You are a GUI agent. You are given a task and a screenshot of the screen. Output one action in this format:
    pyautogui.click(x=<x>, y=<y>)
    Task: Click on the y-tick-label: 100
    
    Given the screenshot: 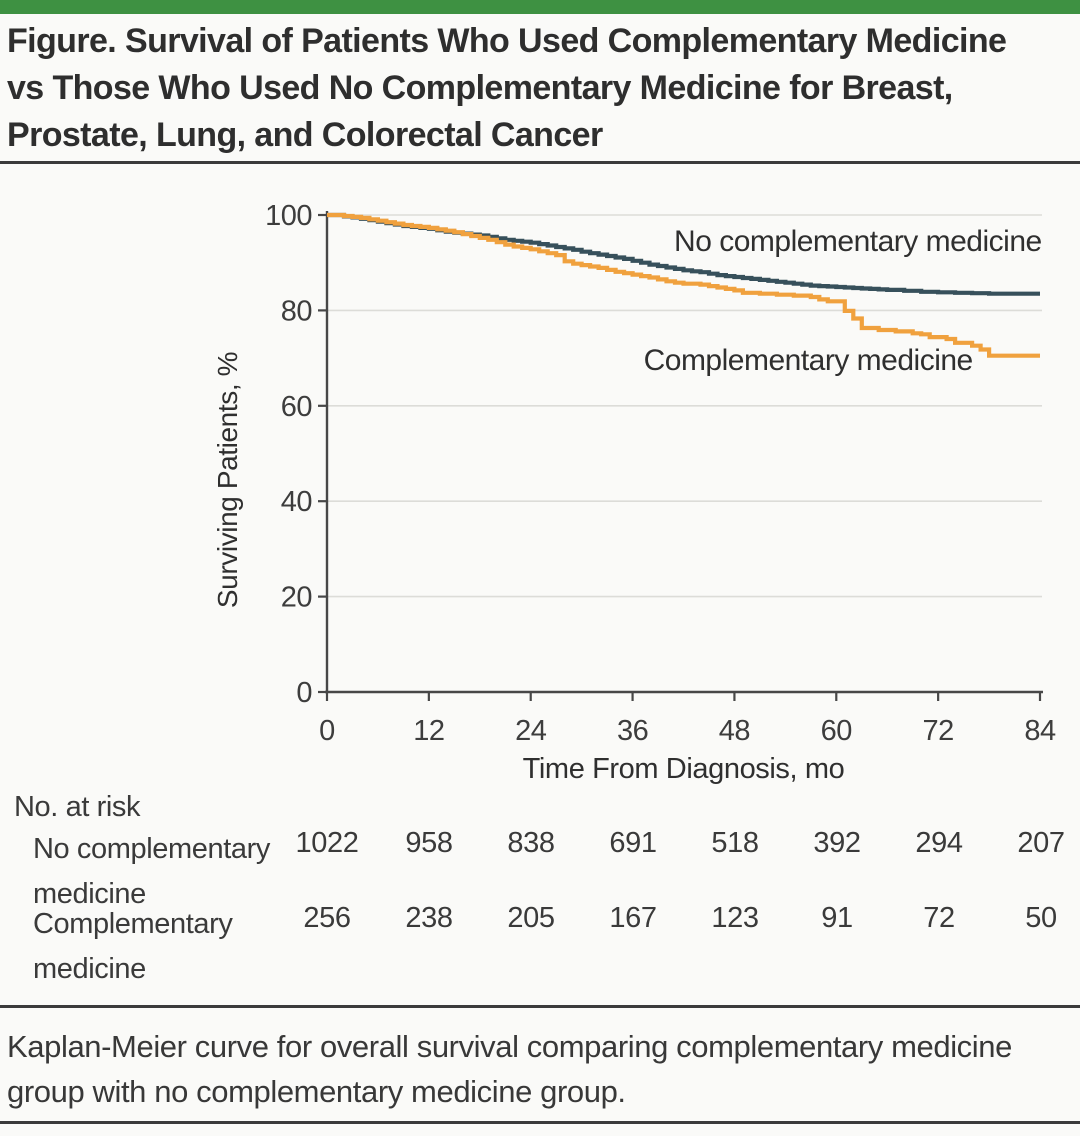 What is the action you would take?
    pyautogui.click(x=288, y=216)
    